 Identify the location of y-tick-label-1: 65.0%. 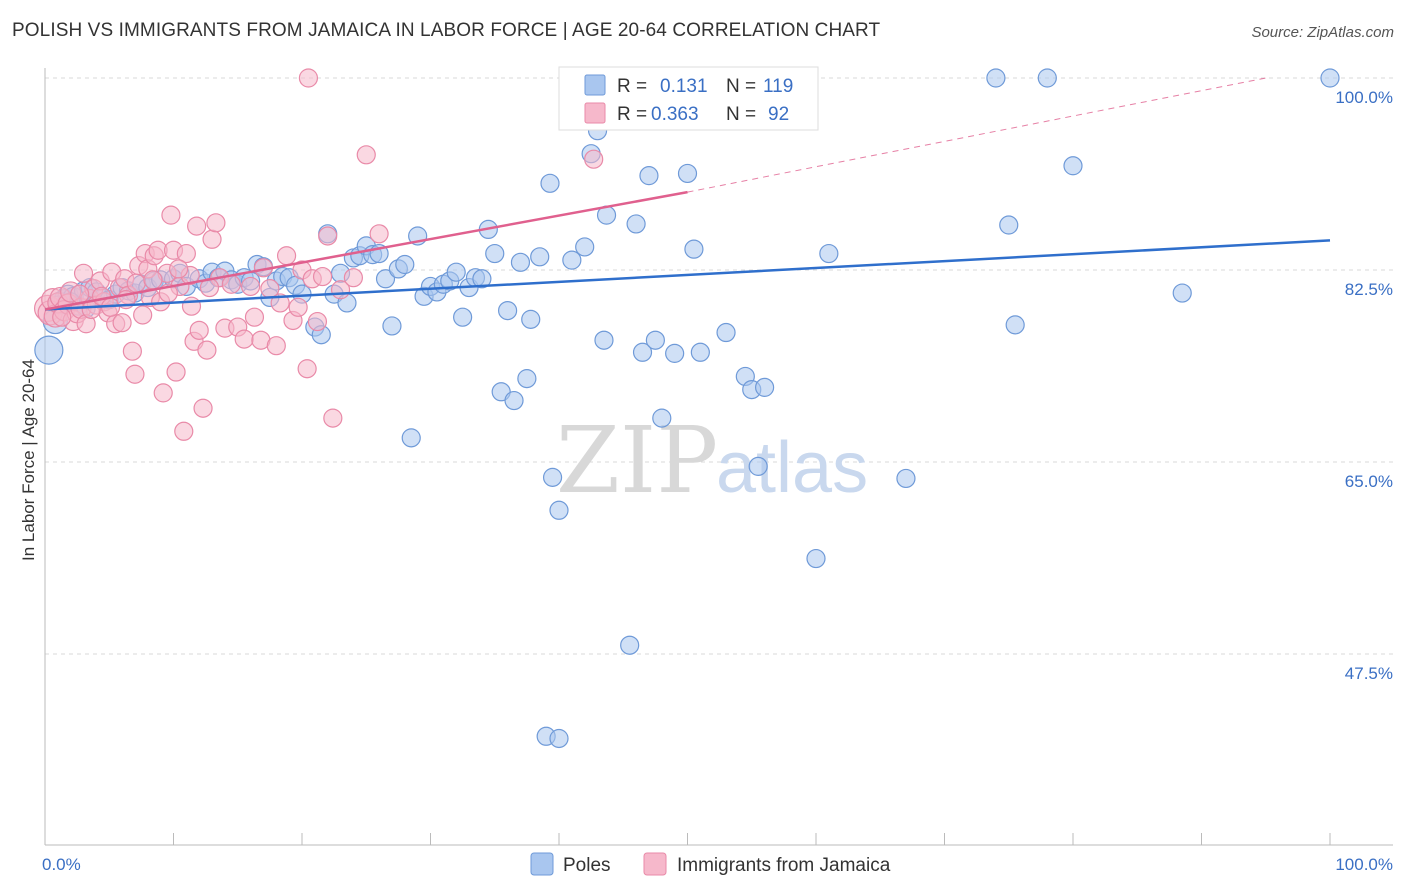
(1369, 481).